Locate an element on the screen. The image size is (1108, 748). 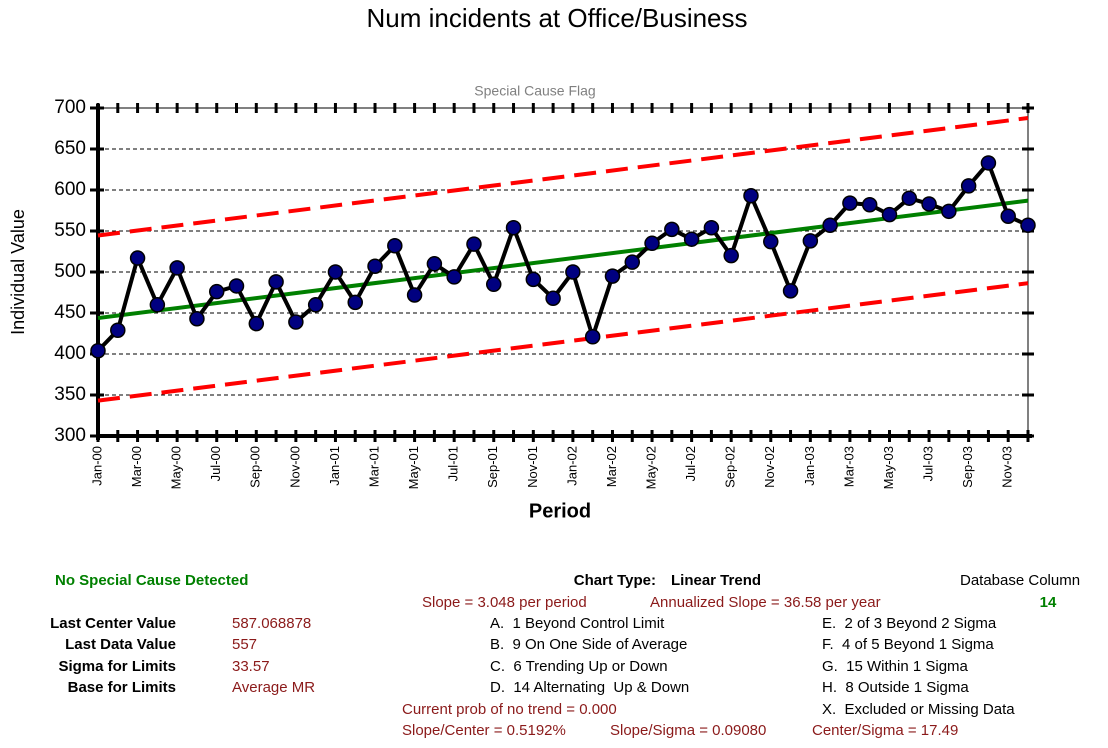
x-tick-label: Sep-00 is located at coordinates (255, 467).